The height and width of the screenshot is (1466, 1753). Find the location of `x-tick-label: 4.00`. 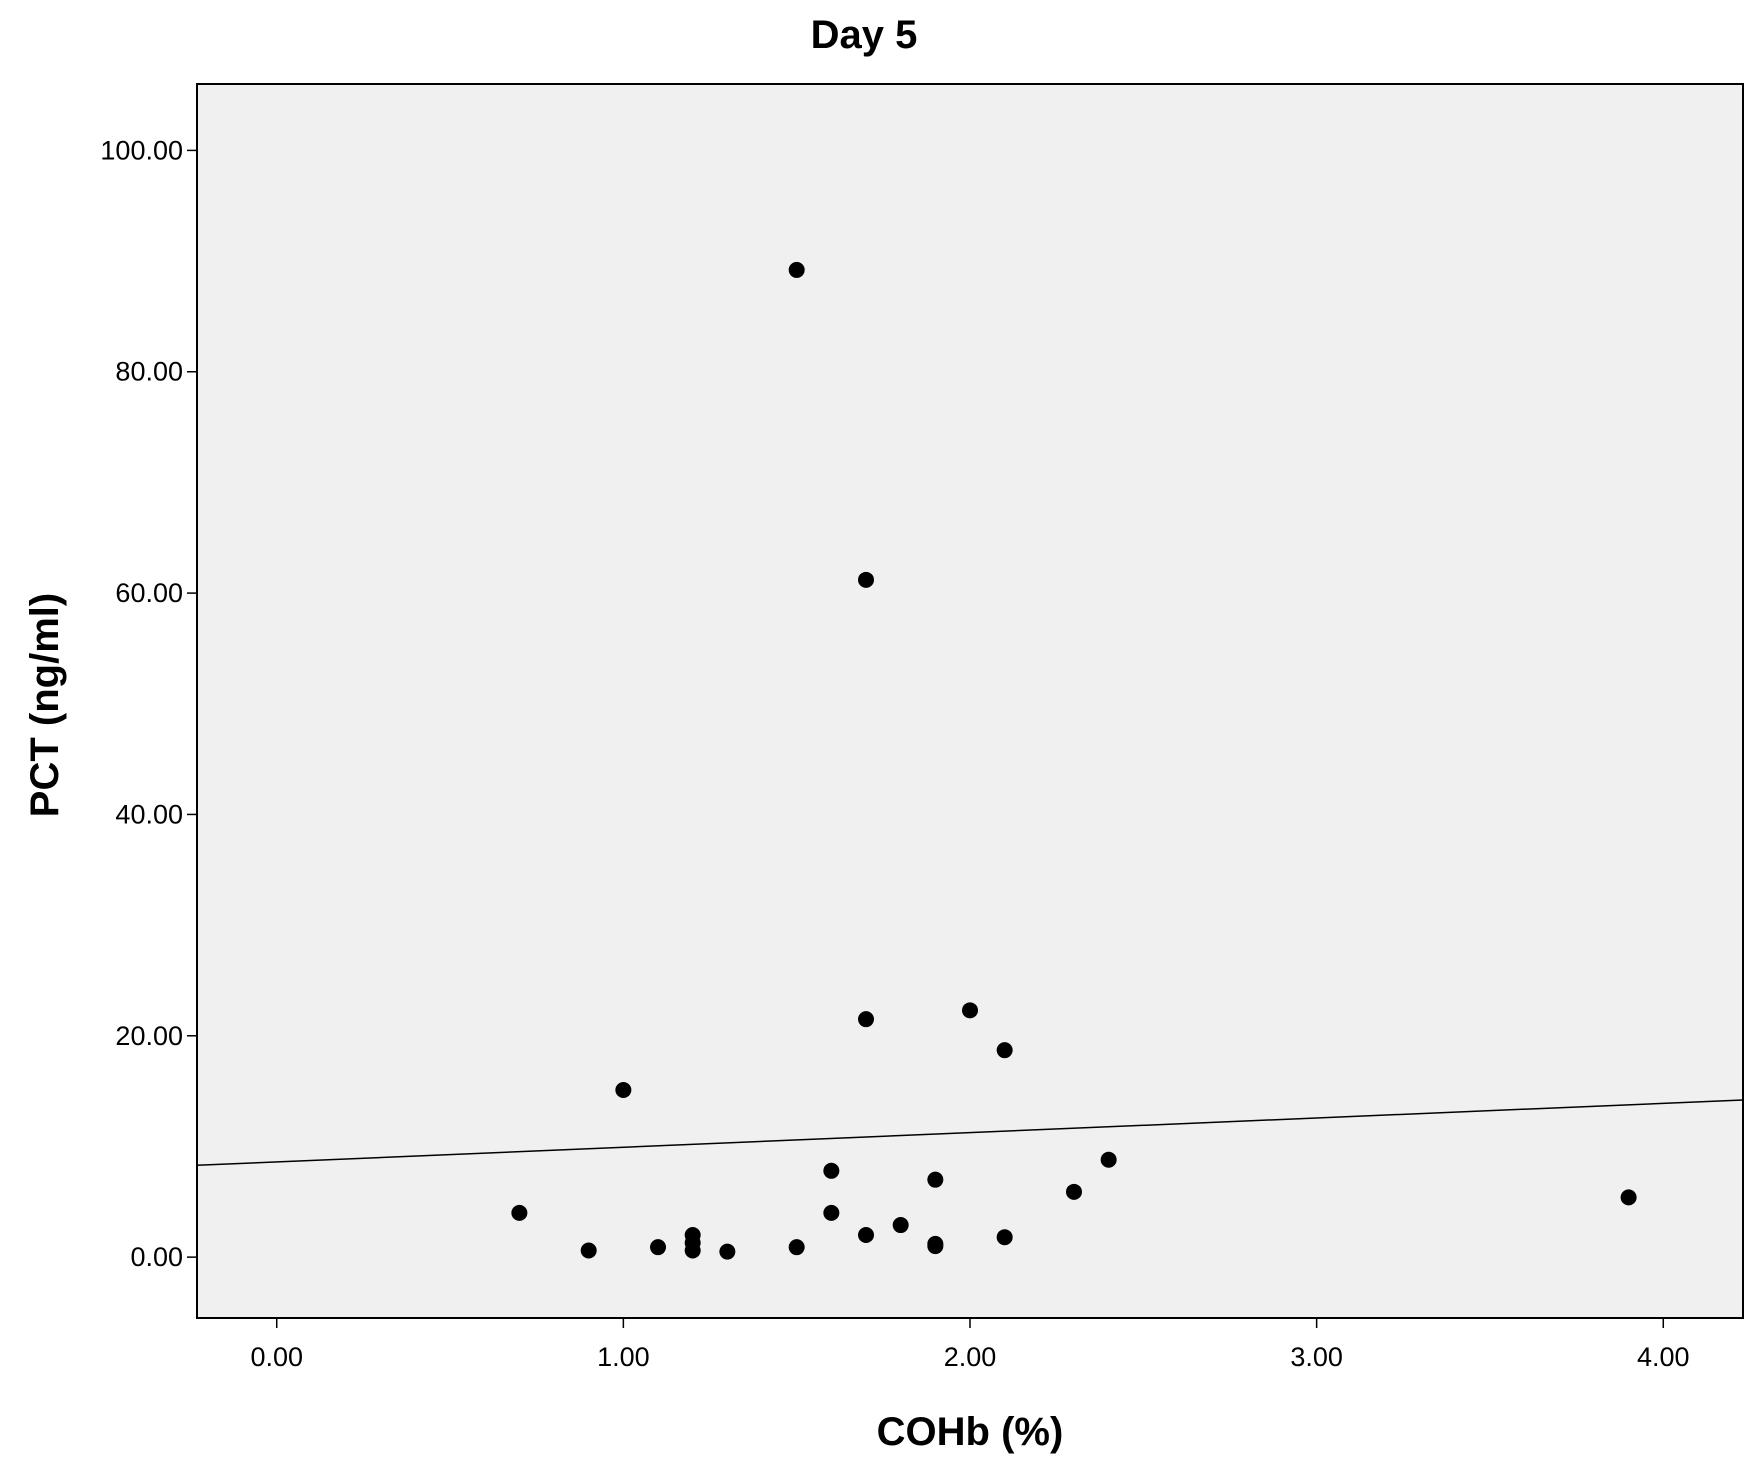

x-tick-label: 4.00 is located at coordinates (1663, 1357).